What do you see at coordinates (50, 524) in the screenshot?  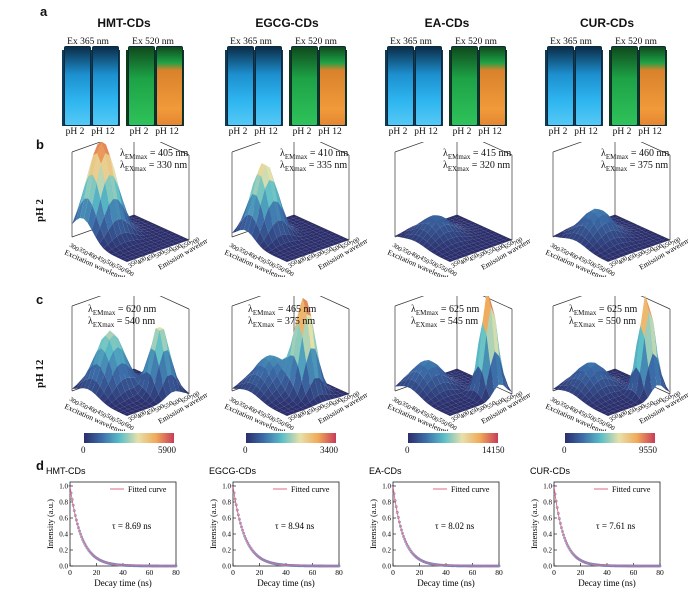 I see `y-axis-label: Intensity (a.u.)` at bounding box center [50, 524].